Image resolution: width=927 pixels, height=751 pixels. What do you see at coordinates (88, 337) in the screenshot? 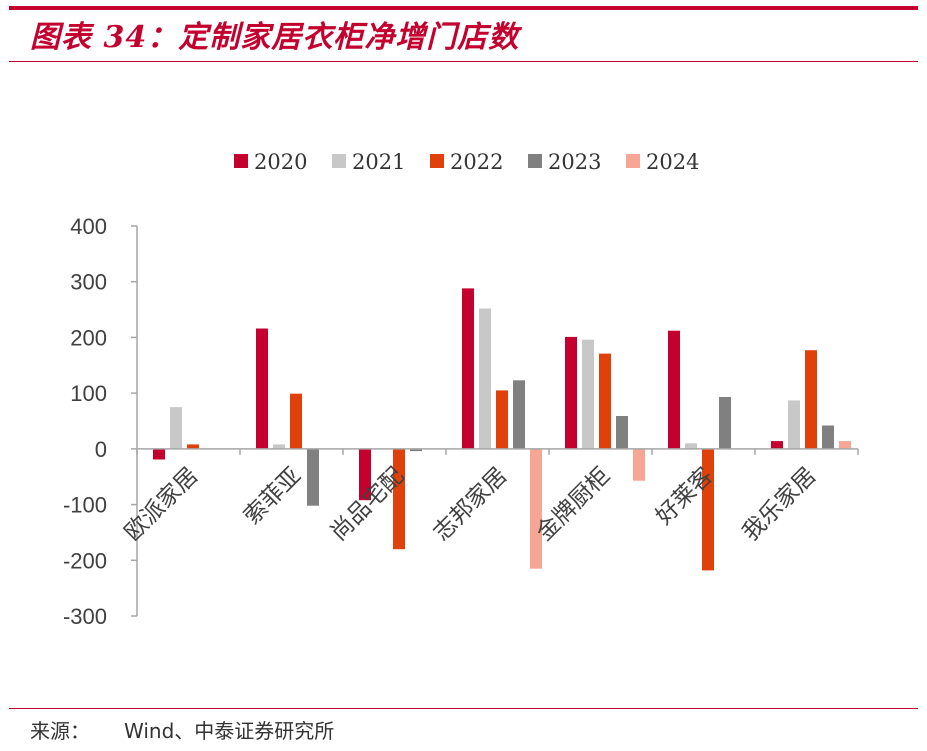
I see `y-tick-label: 200` at bounding box center [88, 337].